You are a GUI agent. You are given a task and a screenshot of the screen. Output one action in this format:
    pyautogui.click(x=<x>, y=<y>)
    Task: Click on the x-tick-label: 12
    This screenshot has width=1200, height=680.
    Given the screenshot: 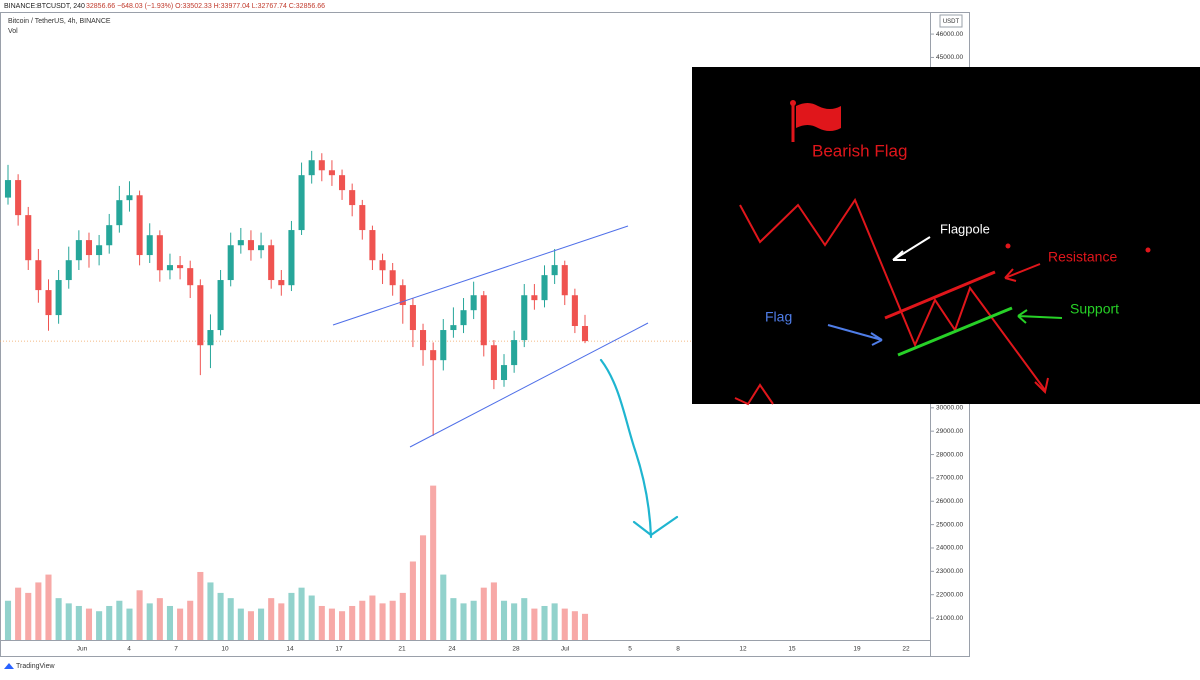 What is the action you would take?
    pyautogui.click(x=743, y=649)
    